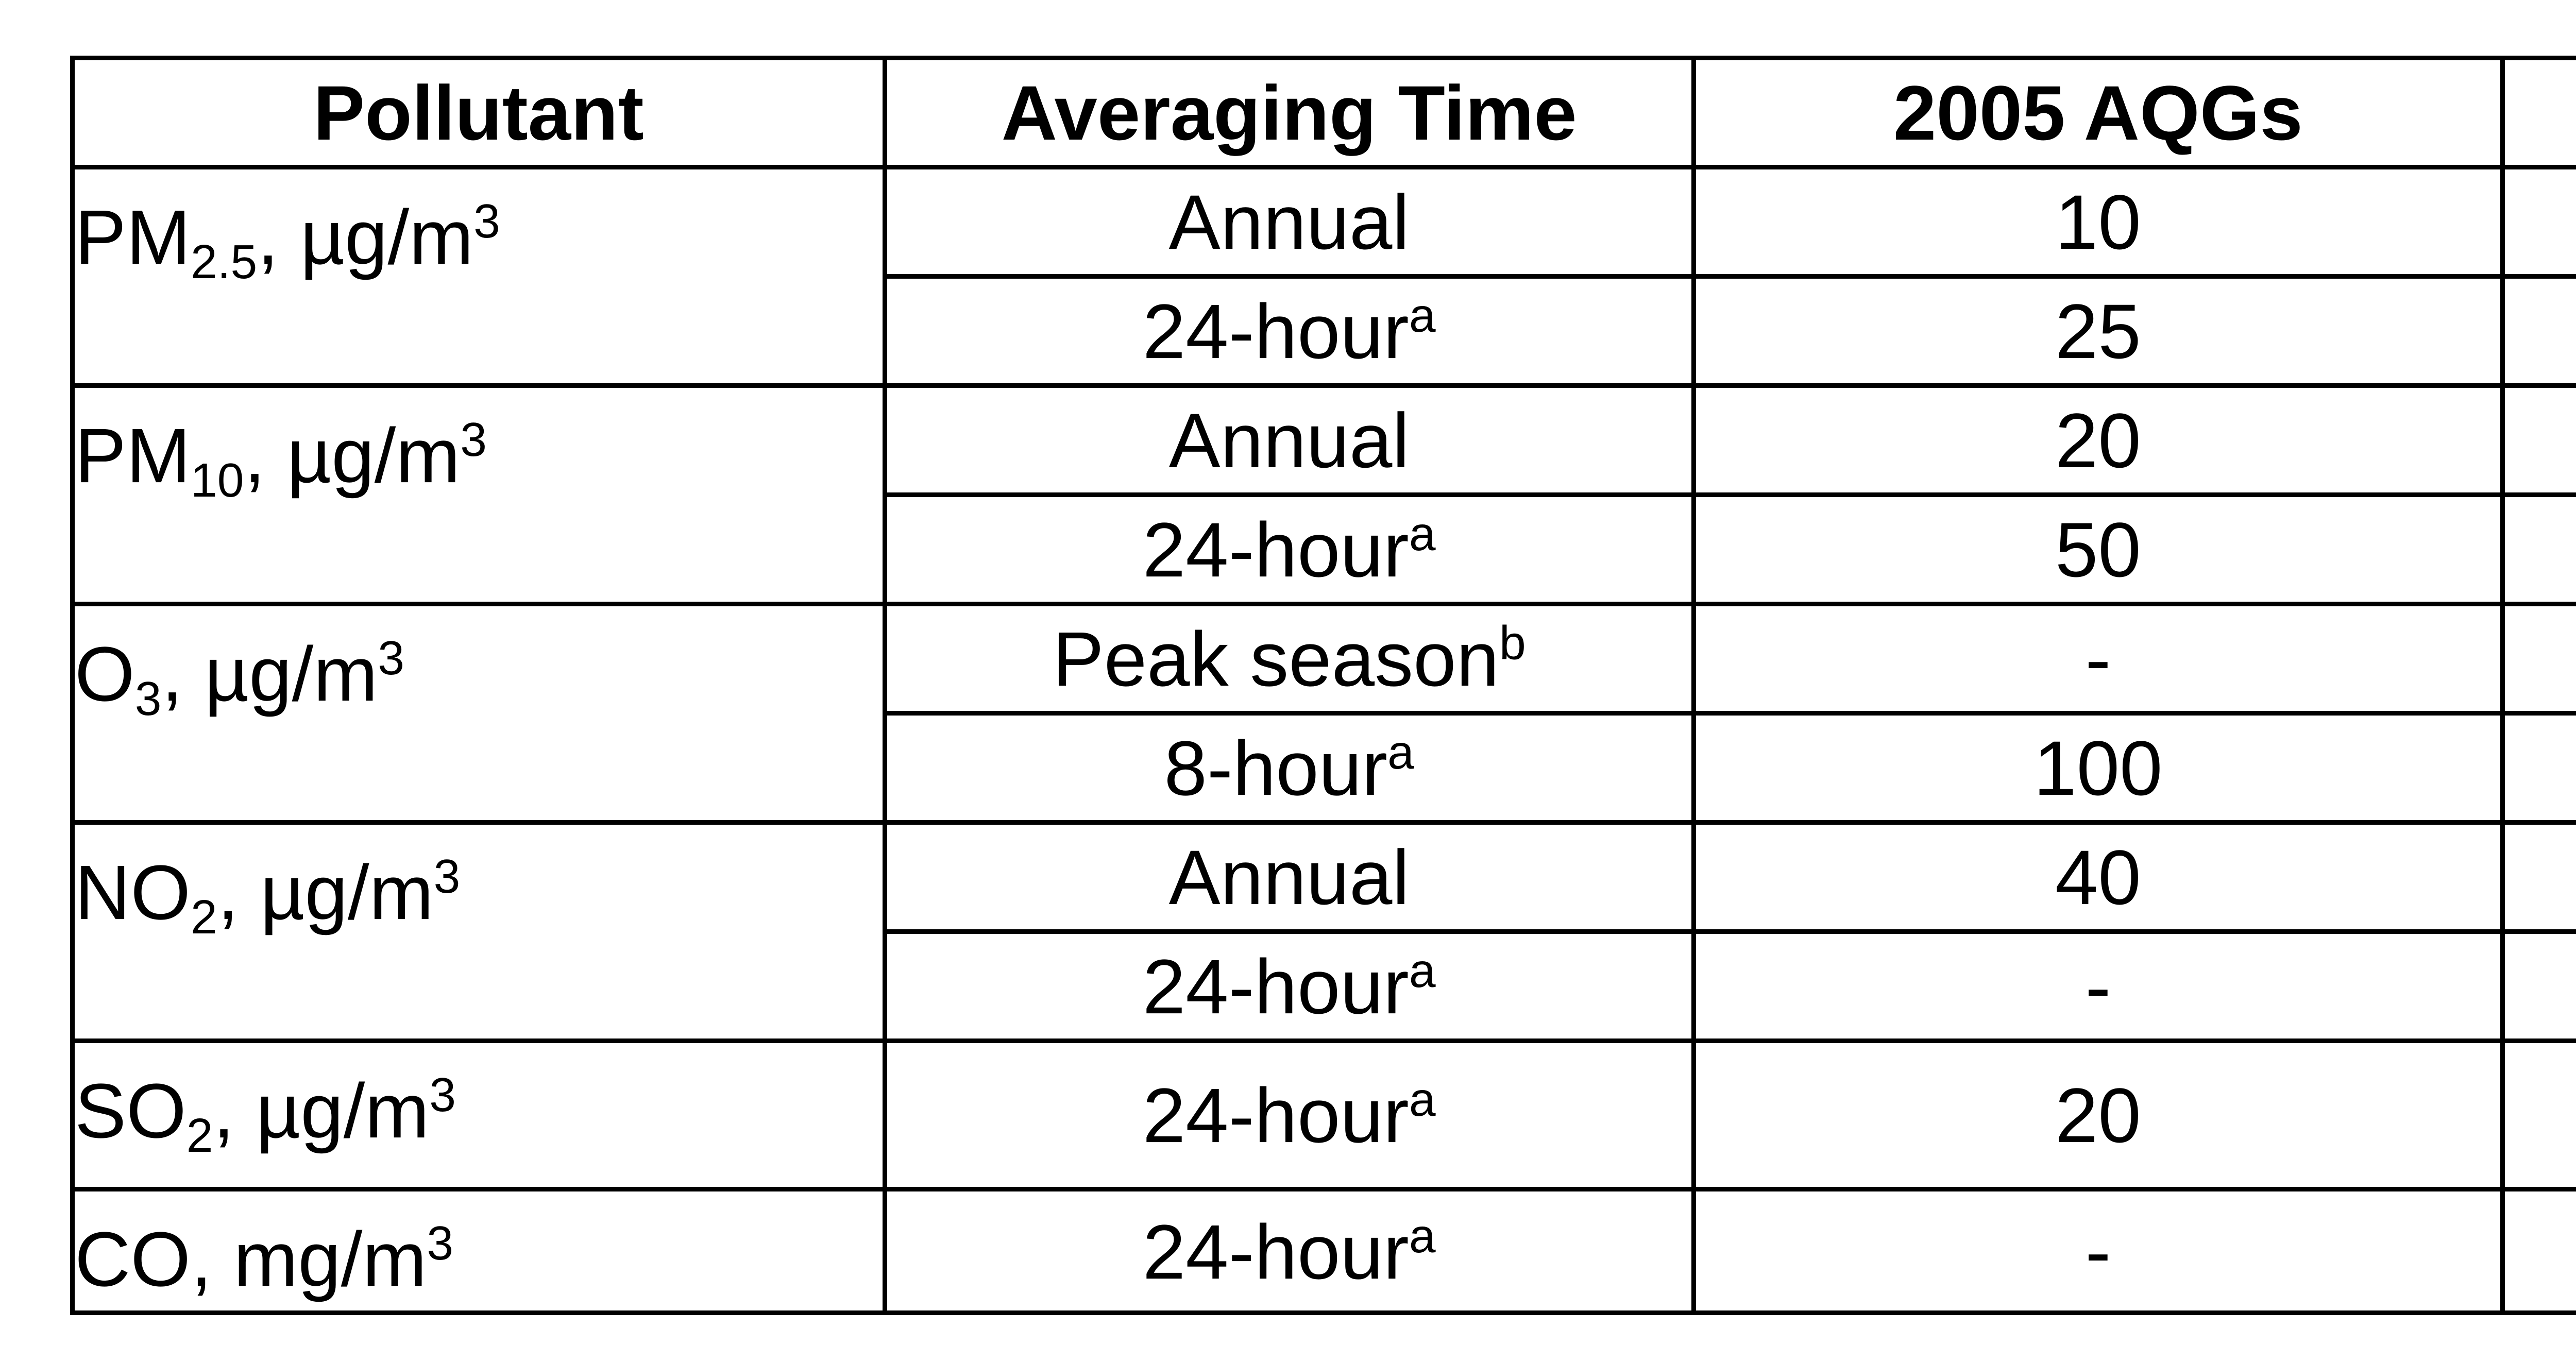  What do you see at coordinates (2098, 768) in the screenshot?
I see `aqg-2005-cell: 100` at bounding box center [2098, 768].